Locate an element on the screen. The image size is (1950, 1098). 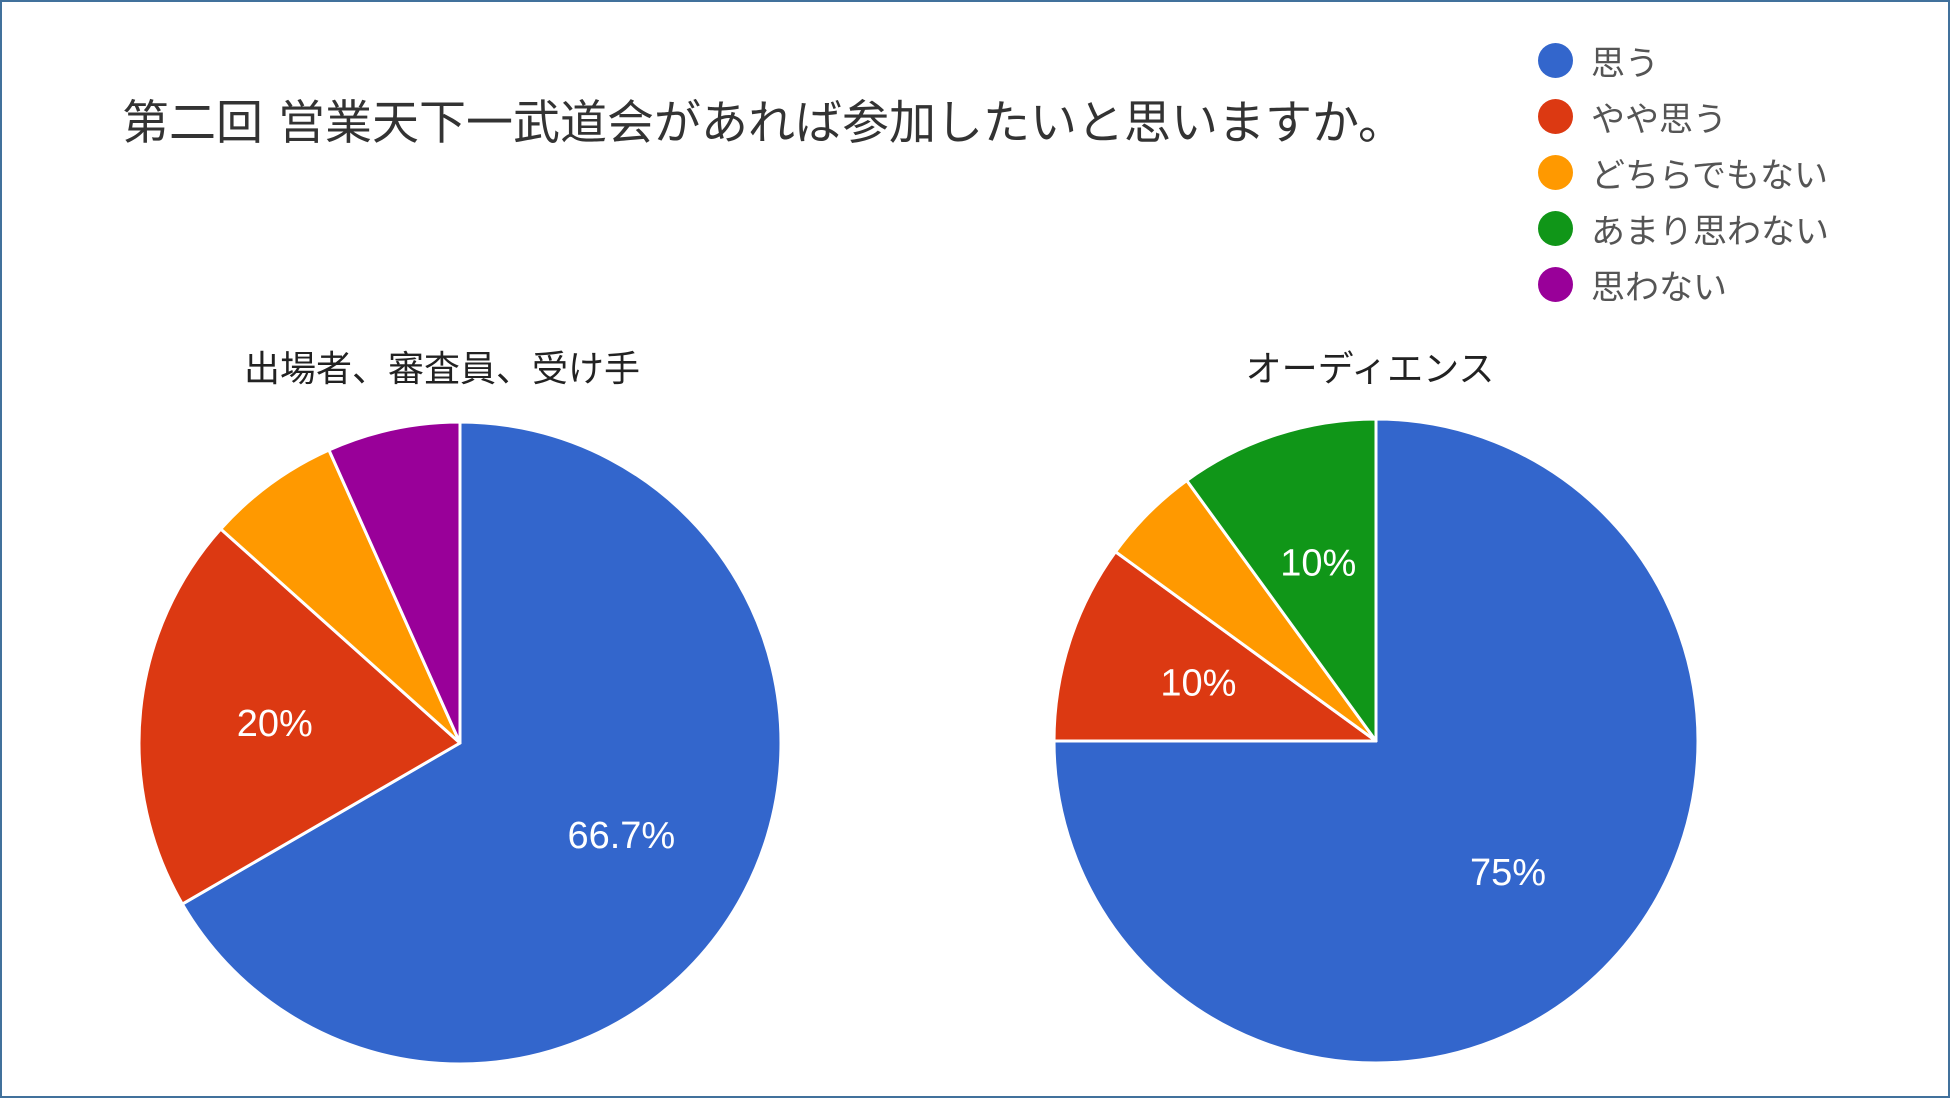
legend-item: やや思う is located at coordinates (1683, 116).